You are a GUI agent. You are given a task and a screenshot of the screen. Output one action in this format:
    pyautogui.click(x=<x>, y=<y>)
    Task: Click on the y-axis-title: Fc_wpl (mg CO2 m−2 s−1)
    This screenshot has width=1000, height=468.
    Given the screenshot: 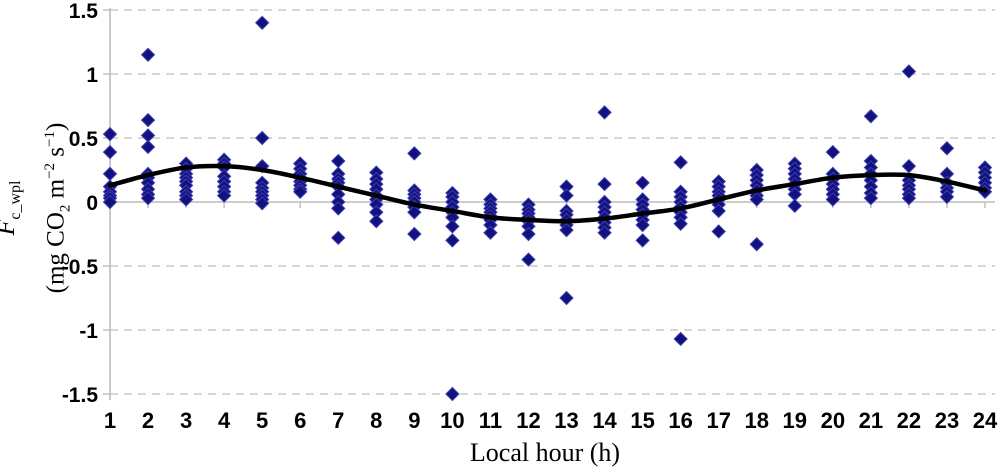 What is the action you would take?
    pyautogui.click(x=37, y=208)
    